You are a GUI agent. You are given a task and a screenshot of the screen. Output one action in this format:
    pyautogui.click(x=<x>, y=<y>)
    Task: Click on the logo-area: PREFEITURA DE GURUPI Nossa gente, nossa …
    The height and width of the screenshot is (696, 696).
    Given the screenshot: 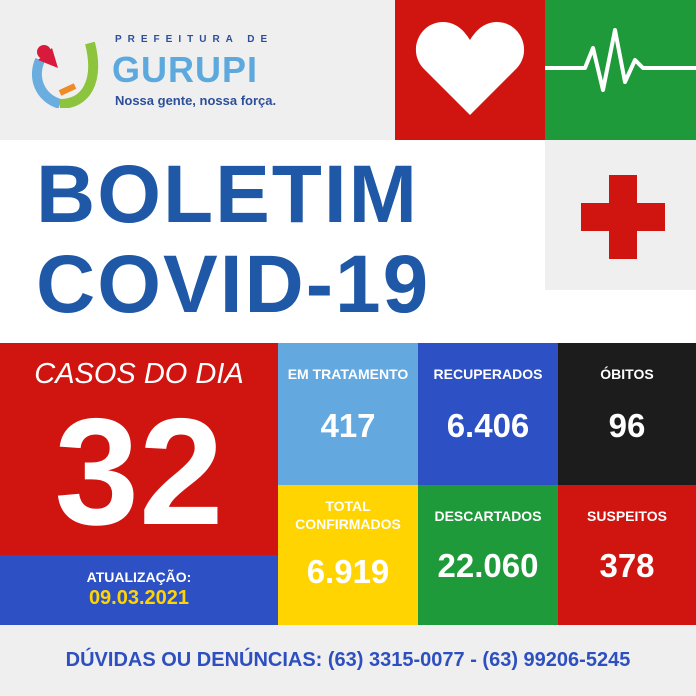 What is the action you would take?
    pyautogui.click(x=197, y=70)
    